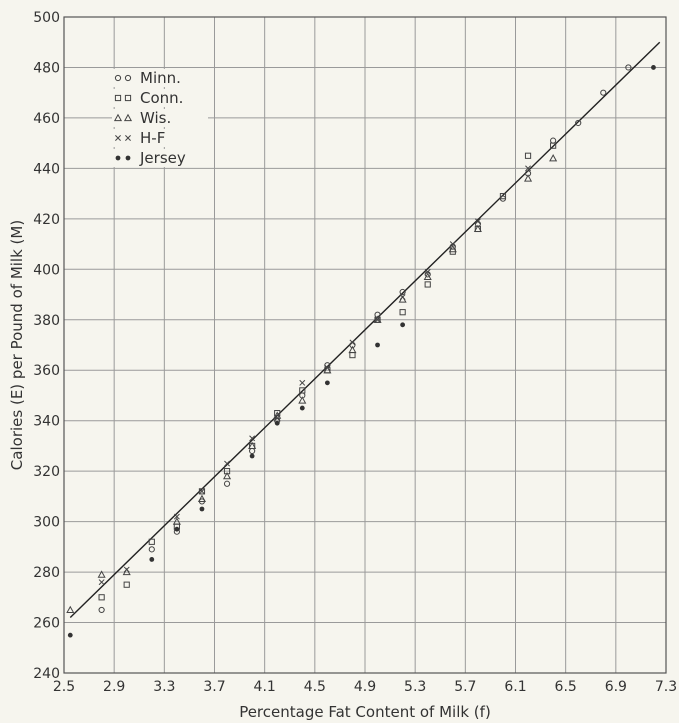 This screenshot has width=679, height=723. I want to click on x-tick-label: 5.3, so click(415, 687).